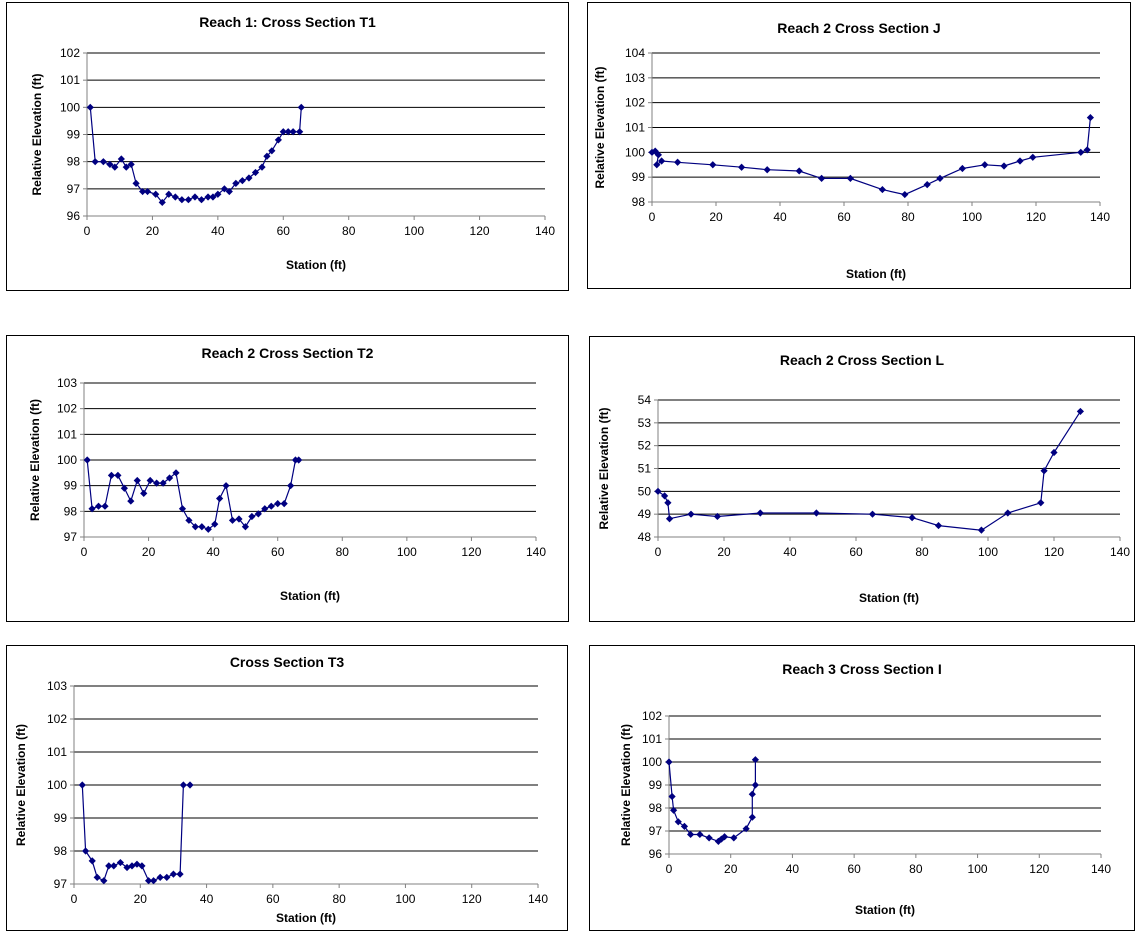 This screenshot has width=1135, height=934. Describe the element at coordinates (57, 785) in the screenshot. I see `y-tick-label: 100` at that location.